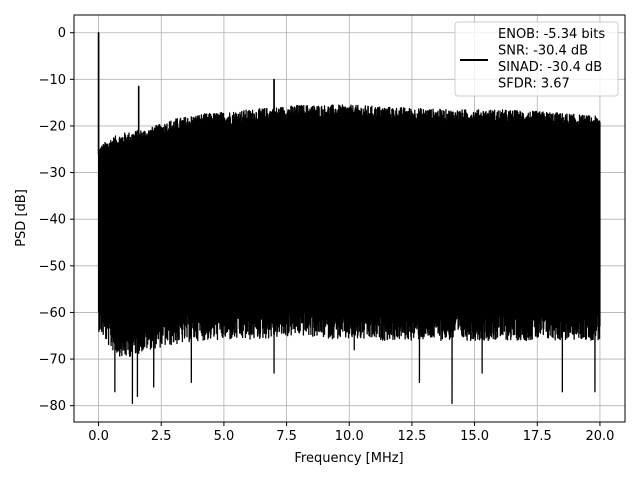 This screenshot has width=640, height=480. What do you see at coordinates (62, 33) in the screenshot?
I see `y-tick-label: 0` at bounding box center [62, 33].